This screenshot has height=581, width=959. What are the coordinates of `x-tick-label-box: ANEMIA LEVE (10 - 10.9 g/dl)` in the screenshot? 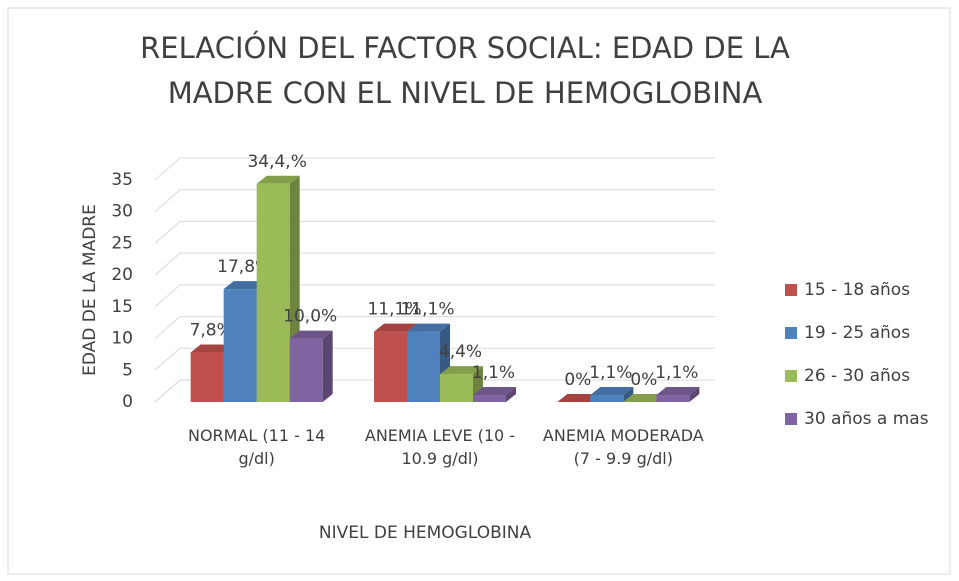 It's located at (440, 447).